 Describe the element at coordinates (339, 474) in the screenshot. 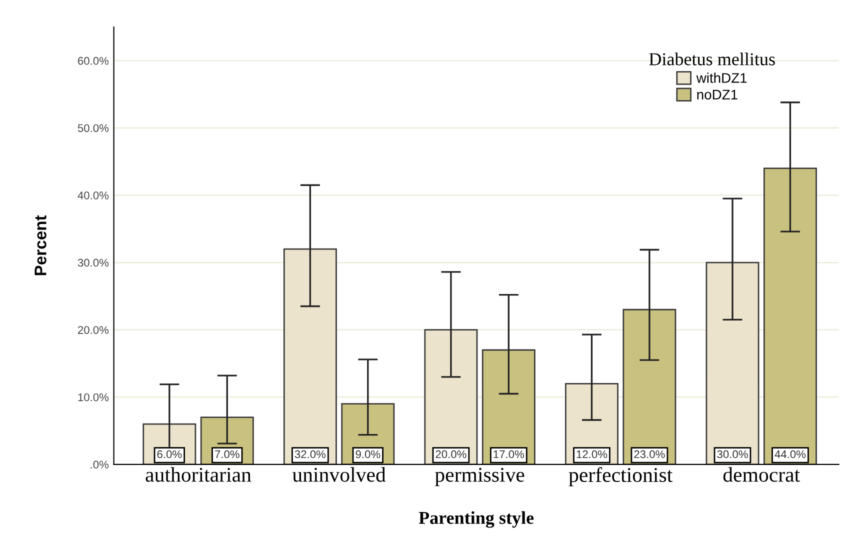

I see `x-tick-label: uninvolved` at that location.